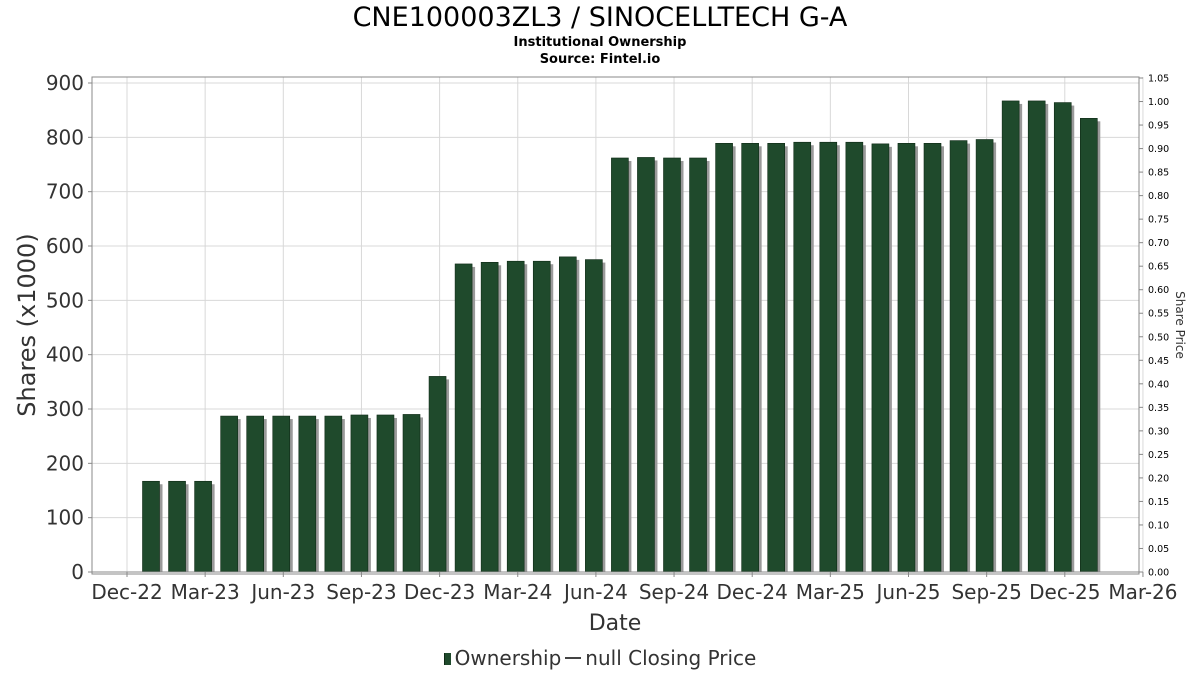 The width and height of the screenshot is (1200, 675). What do you see at coordinates (282, 592) in the screenshot?
I see `x-tick-label: Jun-23` at bounding box center [282, 592].